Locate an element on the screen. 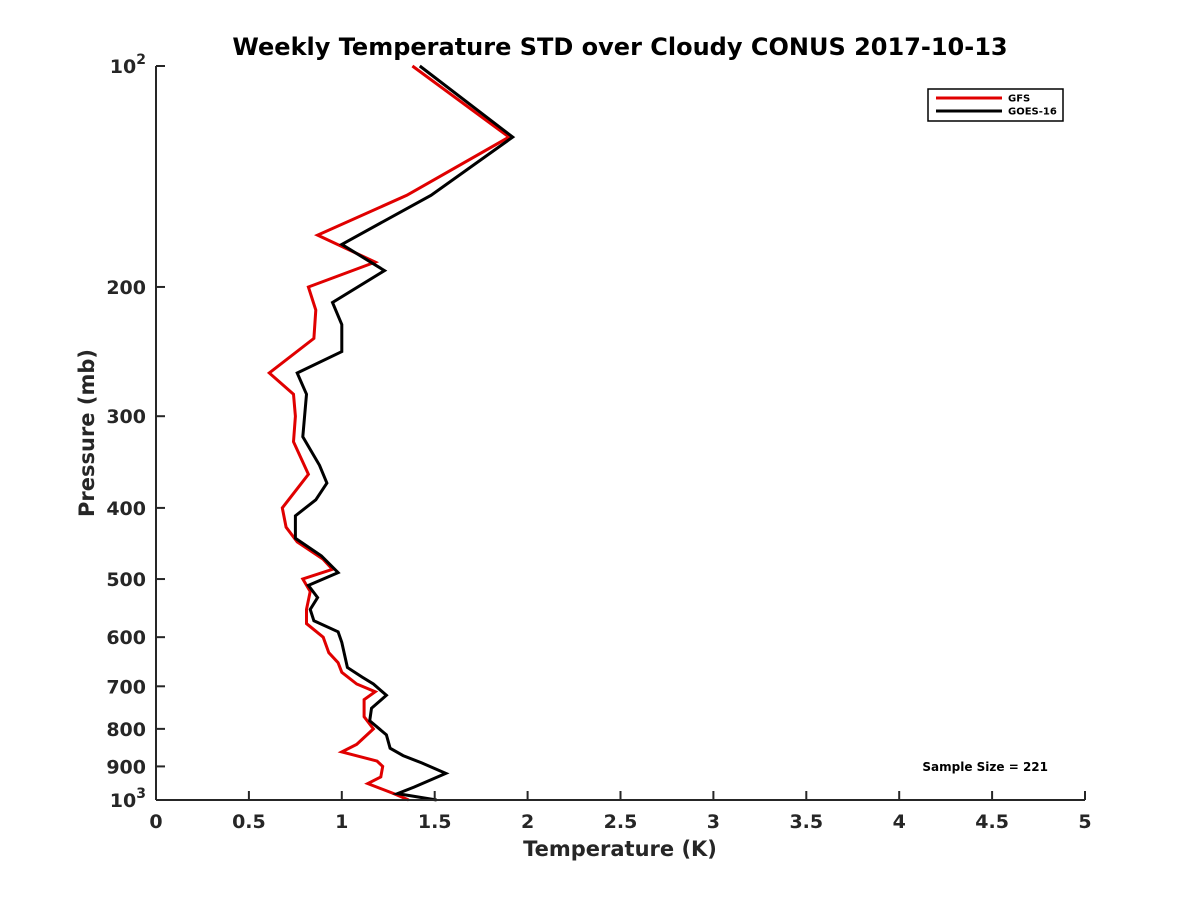 The image size is (1200, 900). y-tick-label-exponent: 3 is located at coordinates (141, 794).